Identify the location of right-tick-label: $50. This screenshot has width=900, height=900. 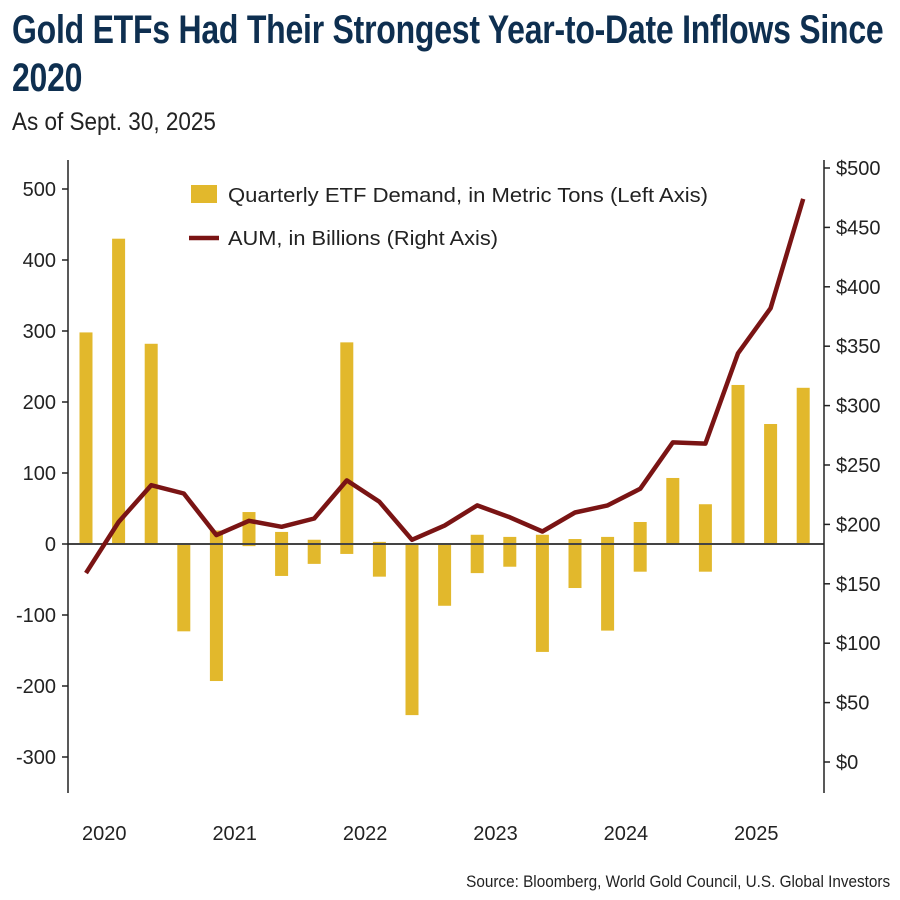
(852, 704).